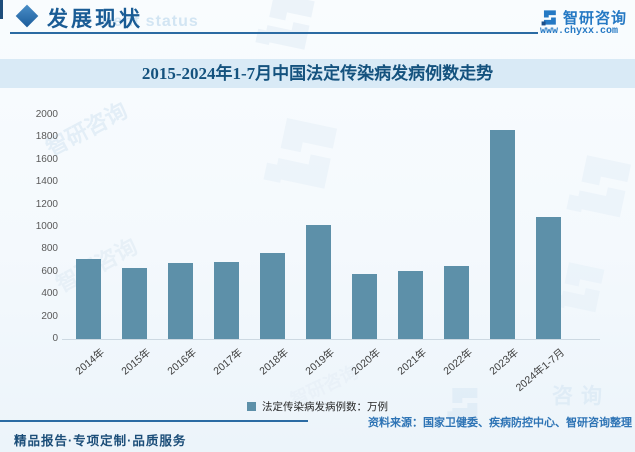  What do you see at coordinates (148, 21) in the screenshot?
I see `header-watermark-text: ment status` at bounding box center [148, 21].